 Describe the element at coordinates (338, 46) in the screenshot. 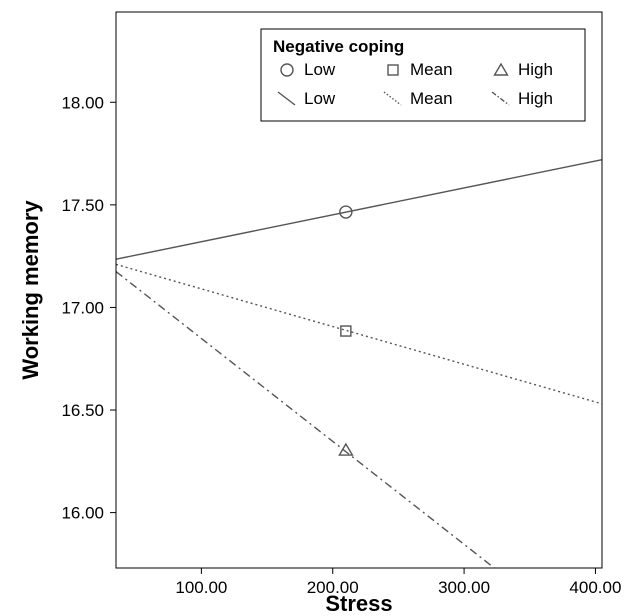

I see `legend-title: Negative coping` at that location.